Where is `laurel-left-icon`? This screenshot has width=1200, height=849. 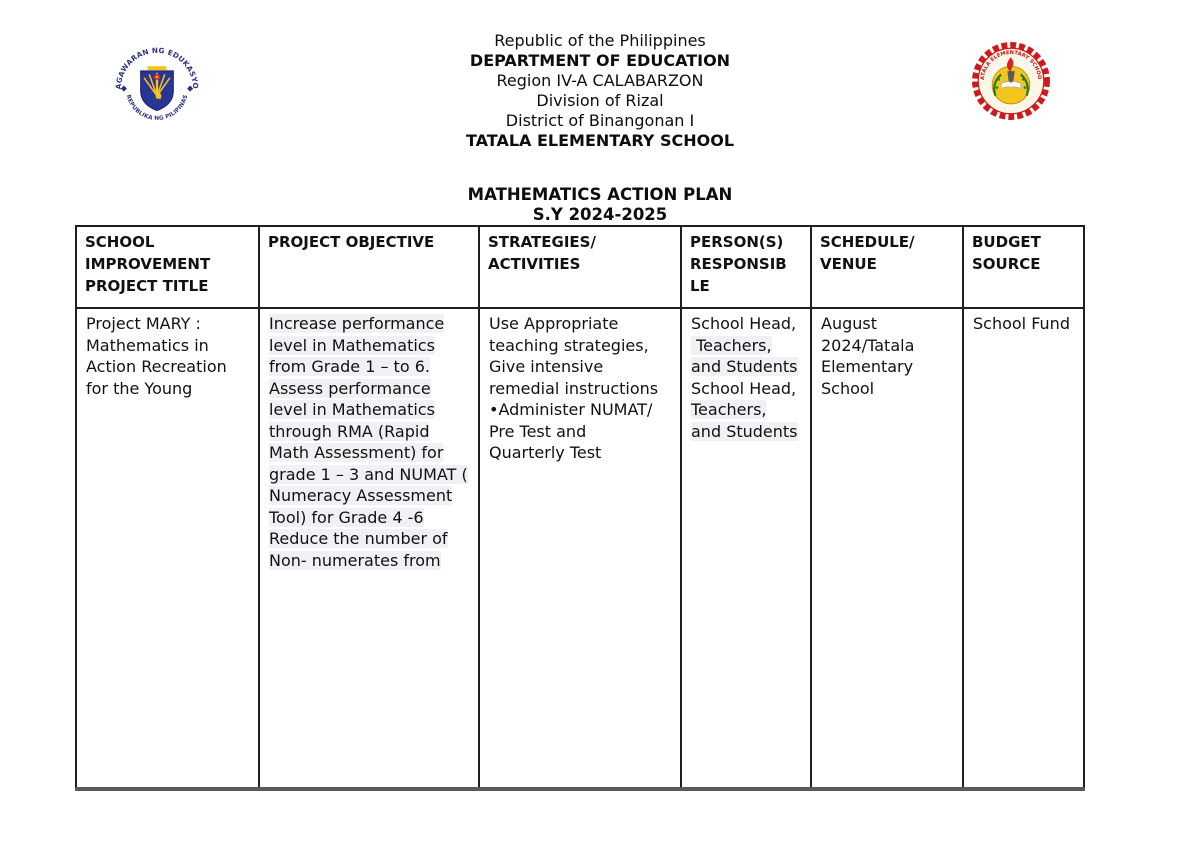
laurel-left-icon is located at coordinates (997, 85).